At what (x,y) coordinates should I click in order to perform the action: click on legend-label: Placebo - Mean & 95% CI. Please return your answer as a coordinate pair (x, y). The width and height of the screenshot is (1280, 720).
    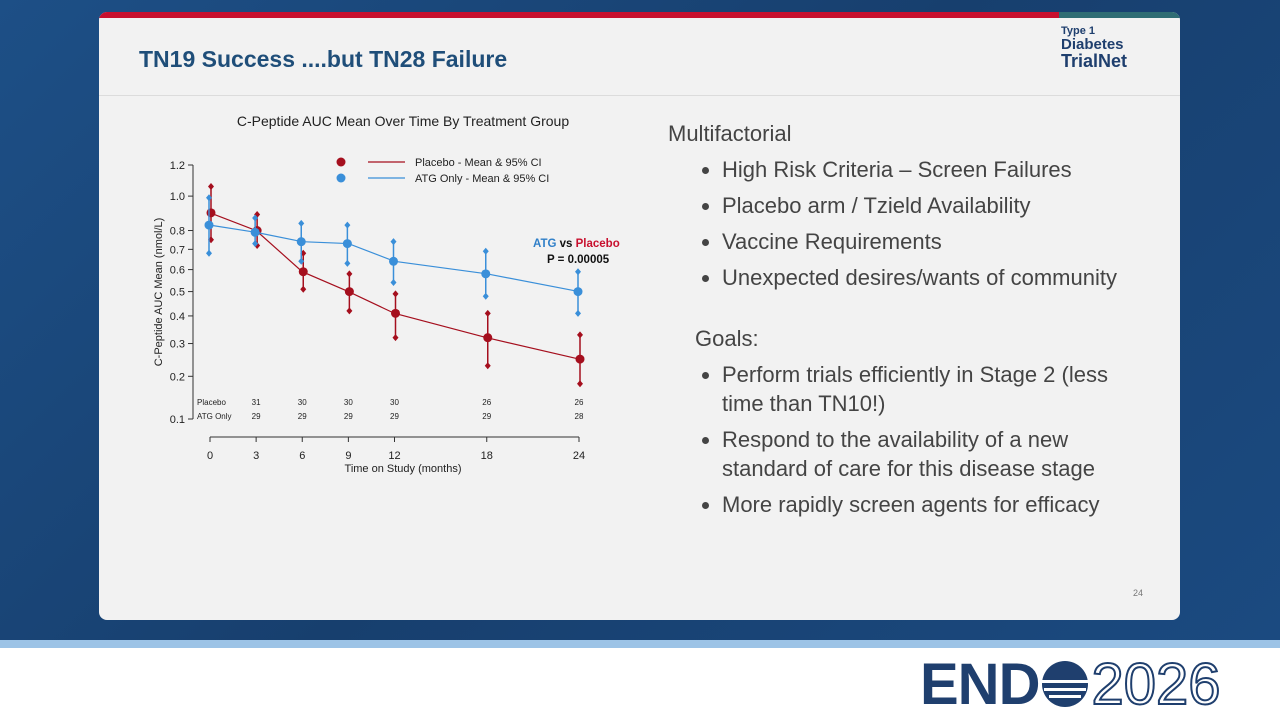
    Looking at the image, I should click on (478, 163).